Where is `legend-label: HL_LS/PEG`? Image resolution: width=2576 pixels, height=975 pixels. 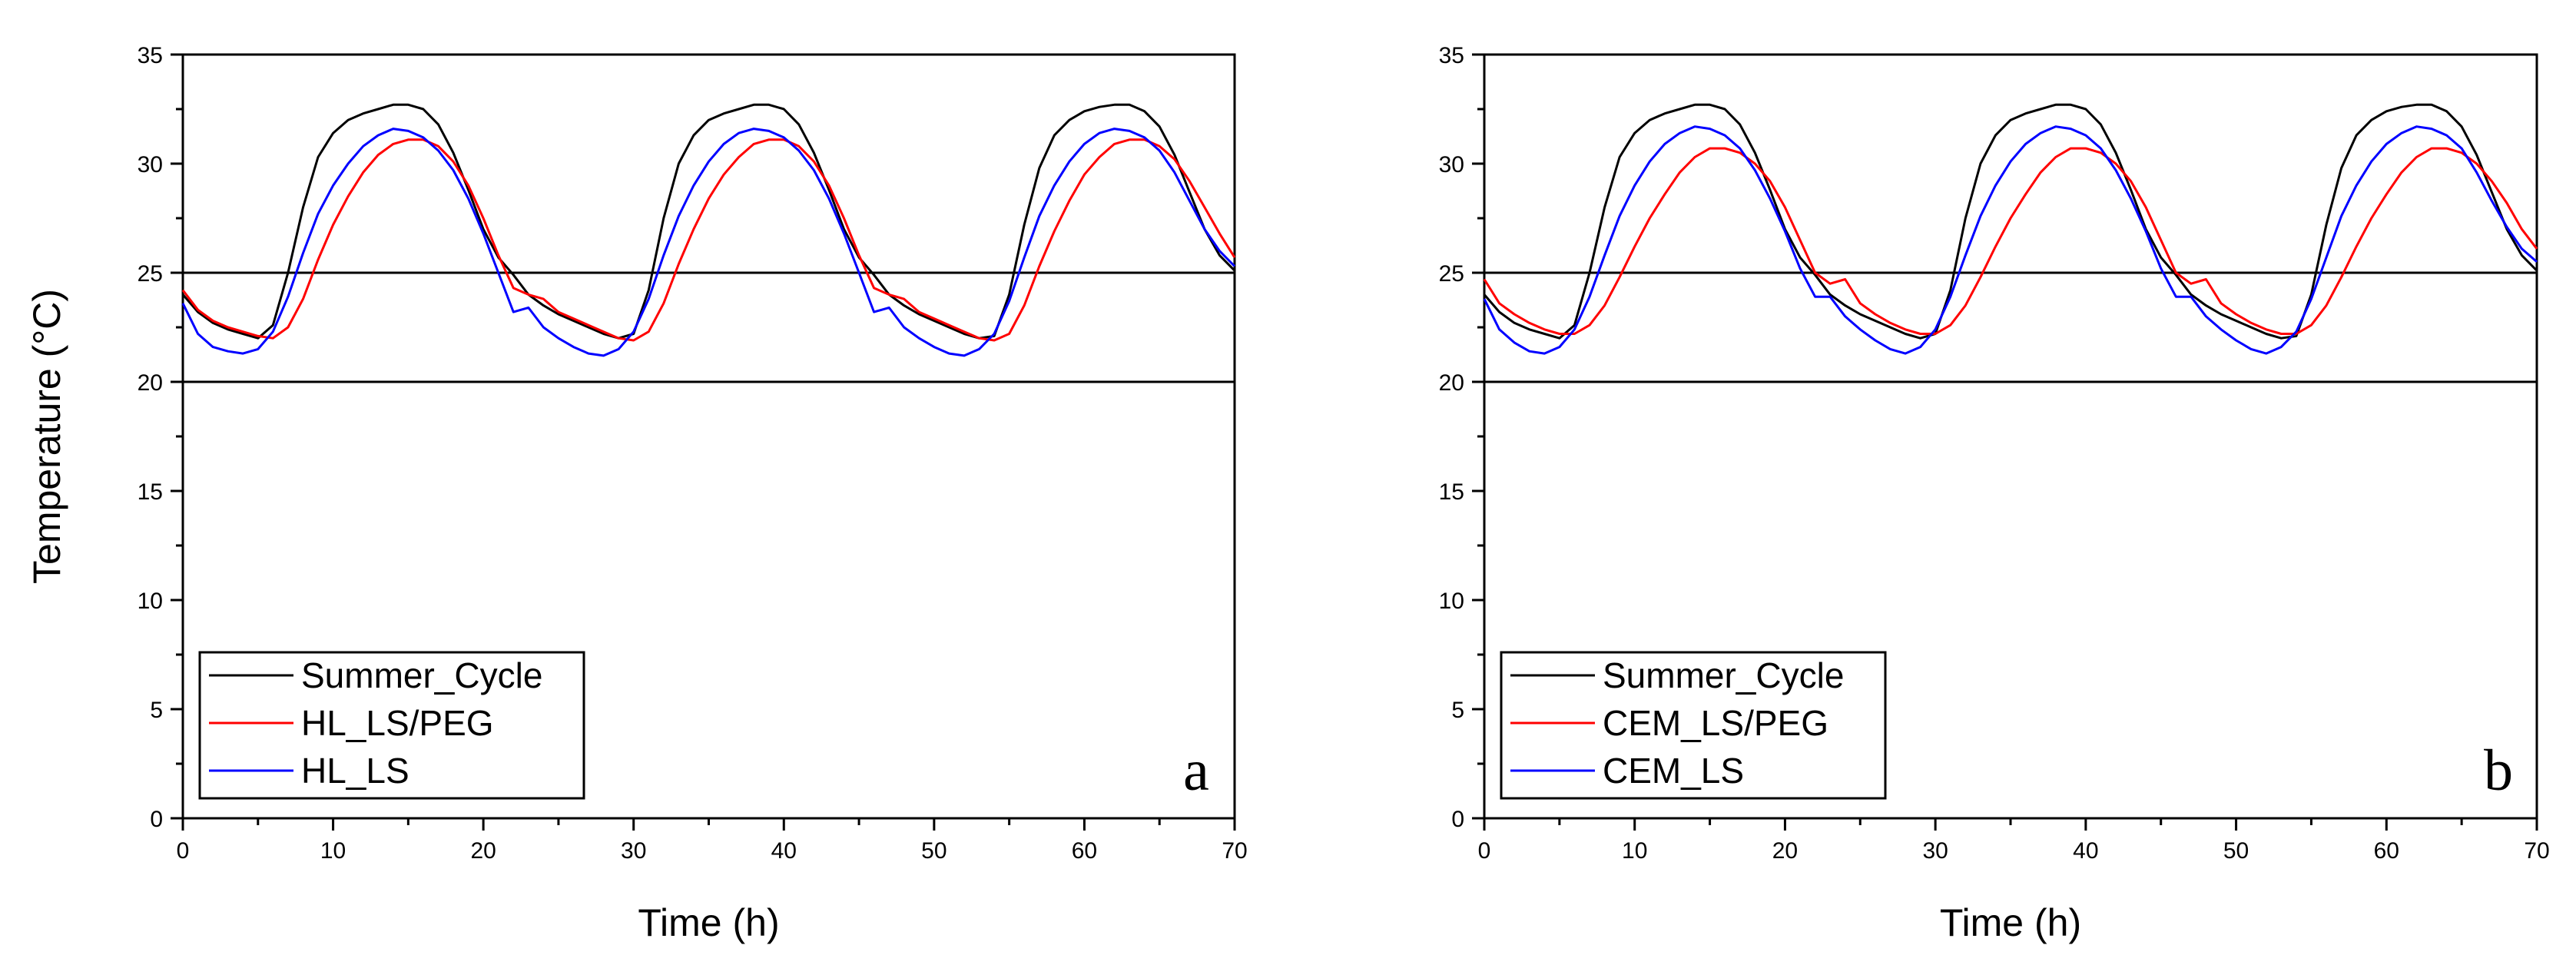
legend-label: HL_LS/PEG is located at coordinates (397, 723).